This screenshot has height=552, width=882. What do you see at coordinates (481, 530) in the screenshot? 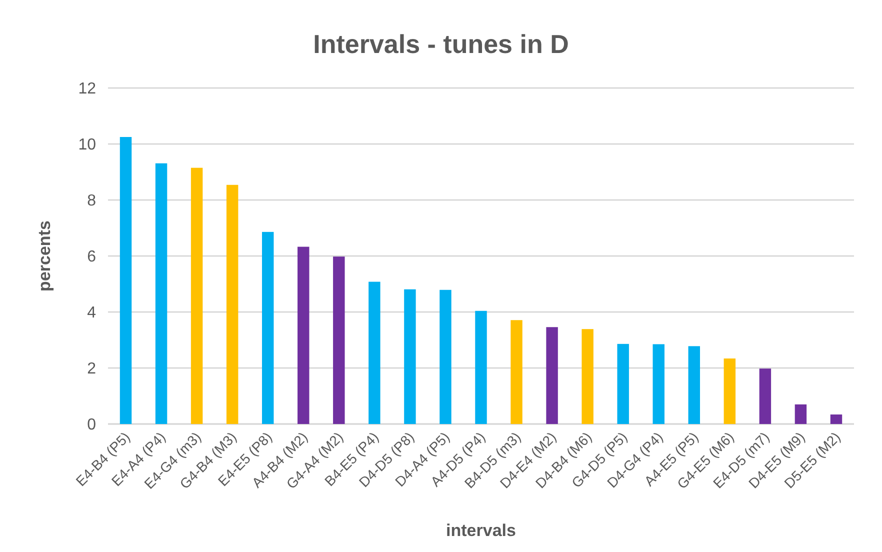
I see `x-axis-title: intervals` at bounding box center [481, 530].